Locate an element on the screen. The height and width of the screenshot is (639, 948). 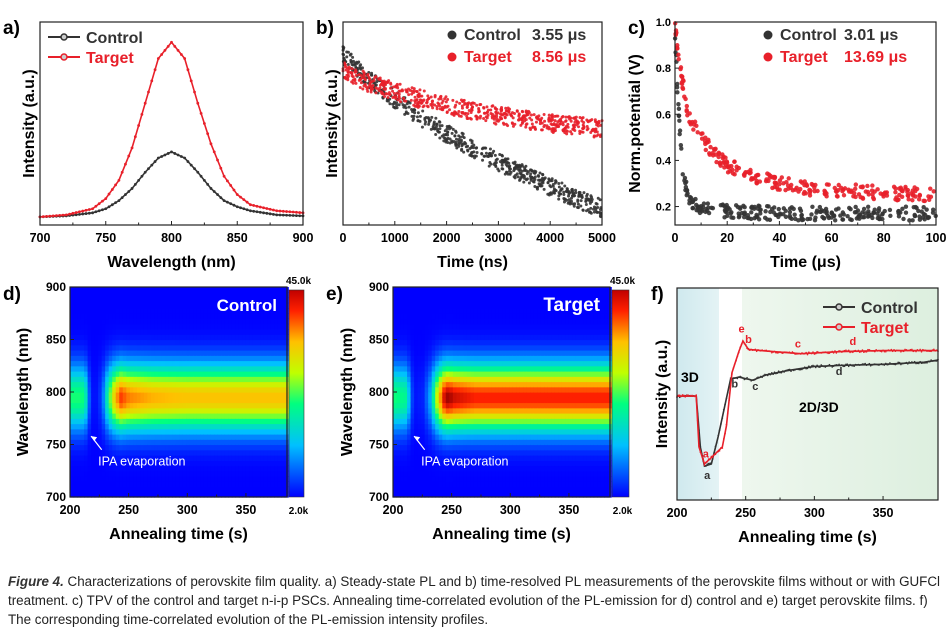
legend-marker is located at coordinates (768, 57).